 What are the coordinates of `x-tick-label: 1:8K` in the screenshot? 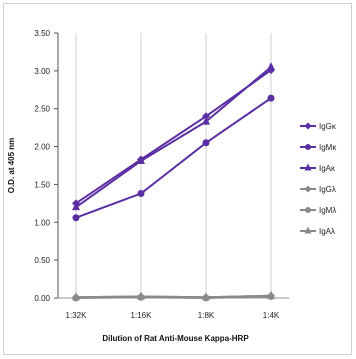 It's located at (206, 315).